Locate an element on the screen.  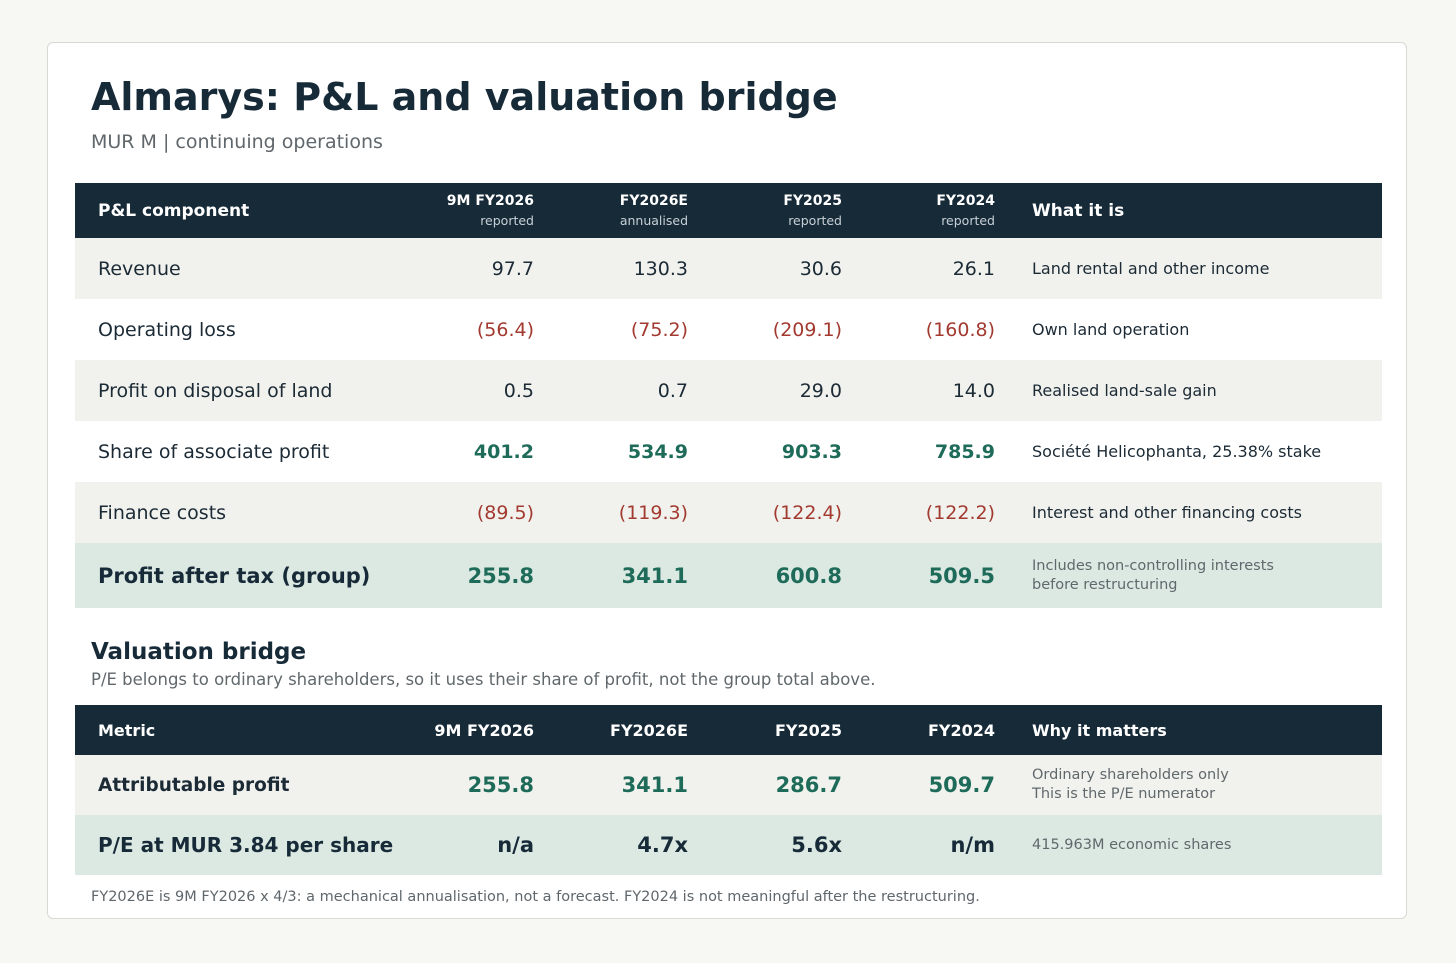
row-value: 97.7 is located at coordinates (512, 268).